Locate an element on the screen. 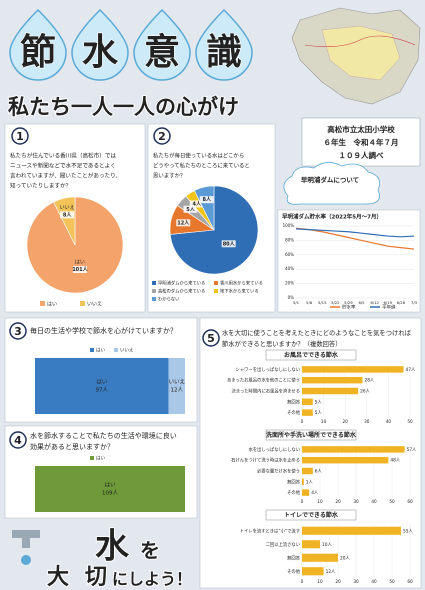 This screenshot has height=590, width=425. y-tick-label: あまったお風呂の水を他のことに使う is located at coordinates (263, 380).